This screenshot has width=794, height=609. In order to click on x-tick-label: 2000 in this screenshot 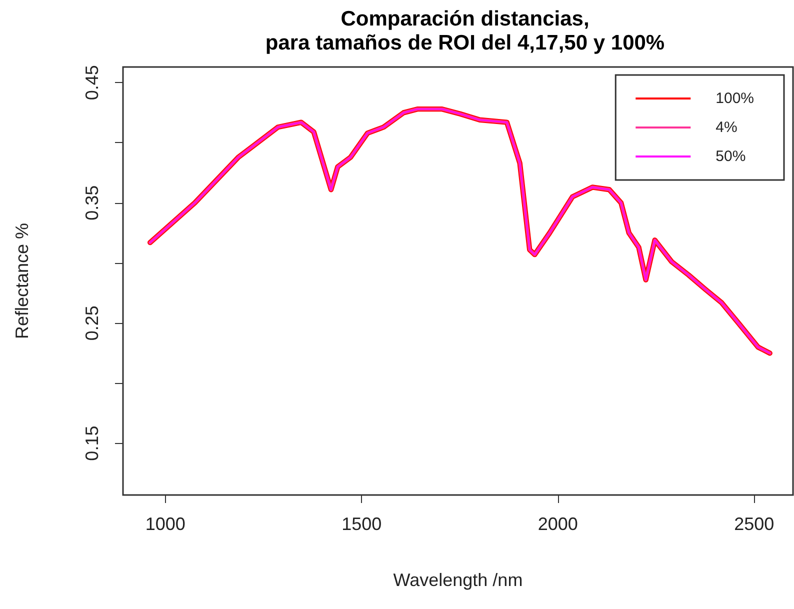, I will do `click(558, 524)`.